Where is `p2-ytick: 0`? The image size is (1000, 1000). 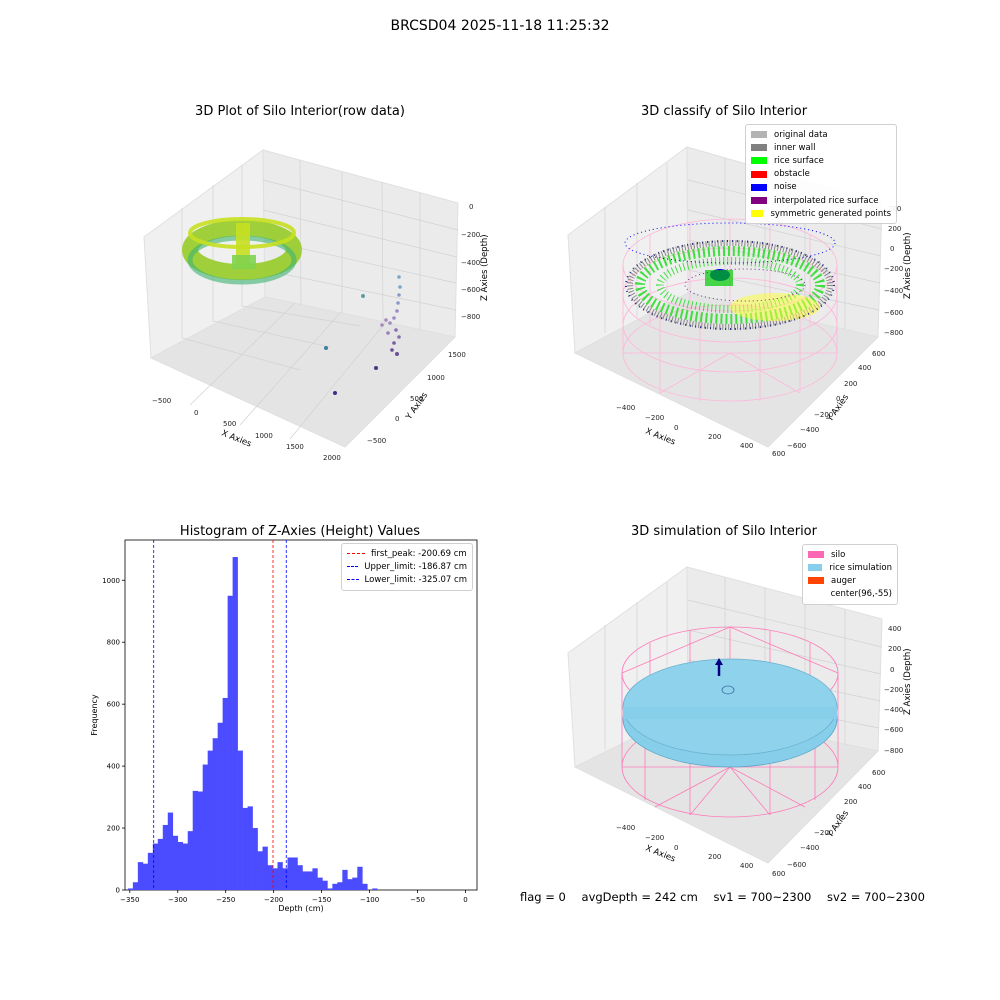 p2-ytick: 0 is located at coordinates (838, 399).